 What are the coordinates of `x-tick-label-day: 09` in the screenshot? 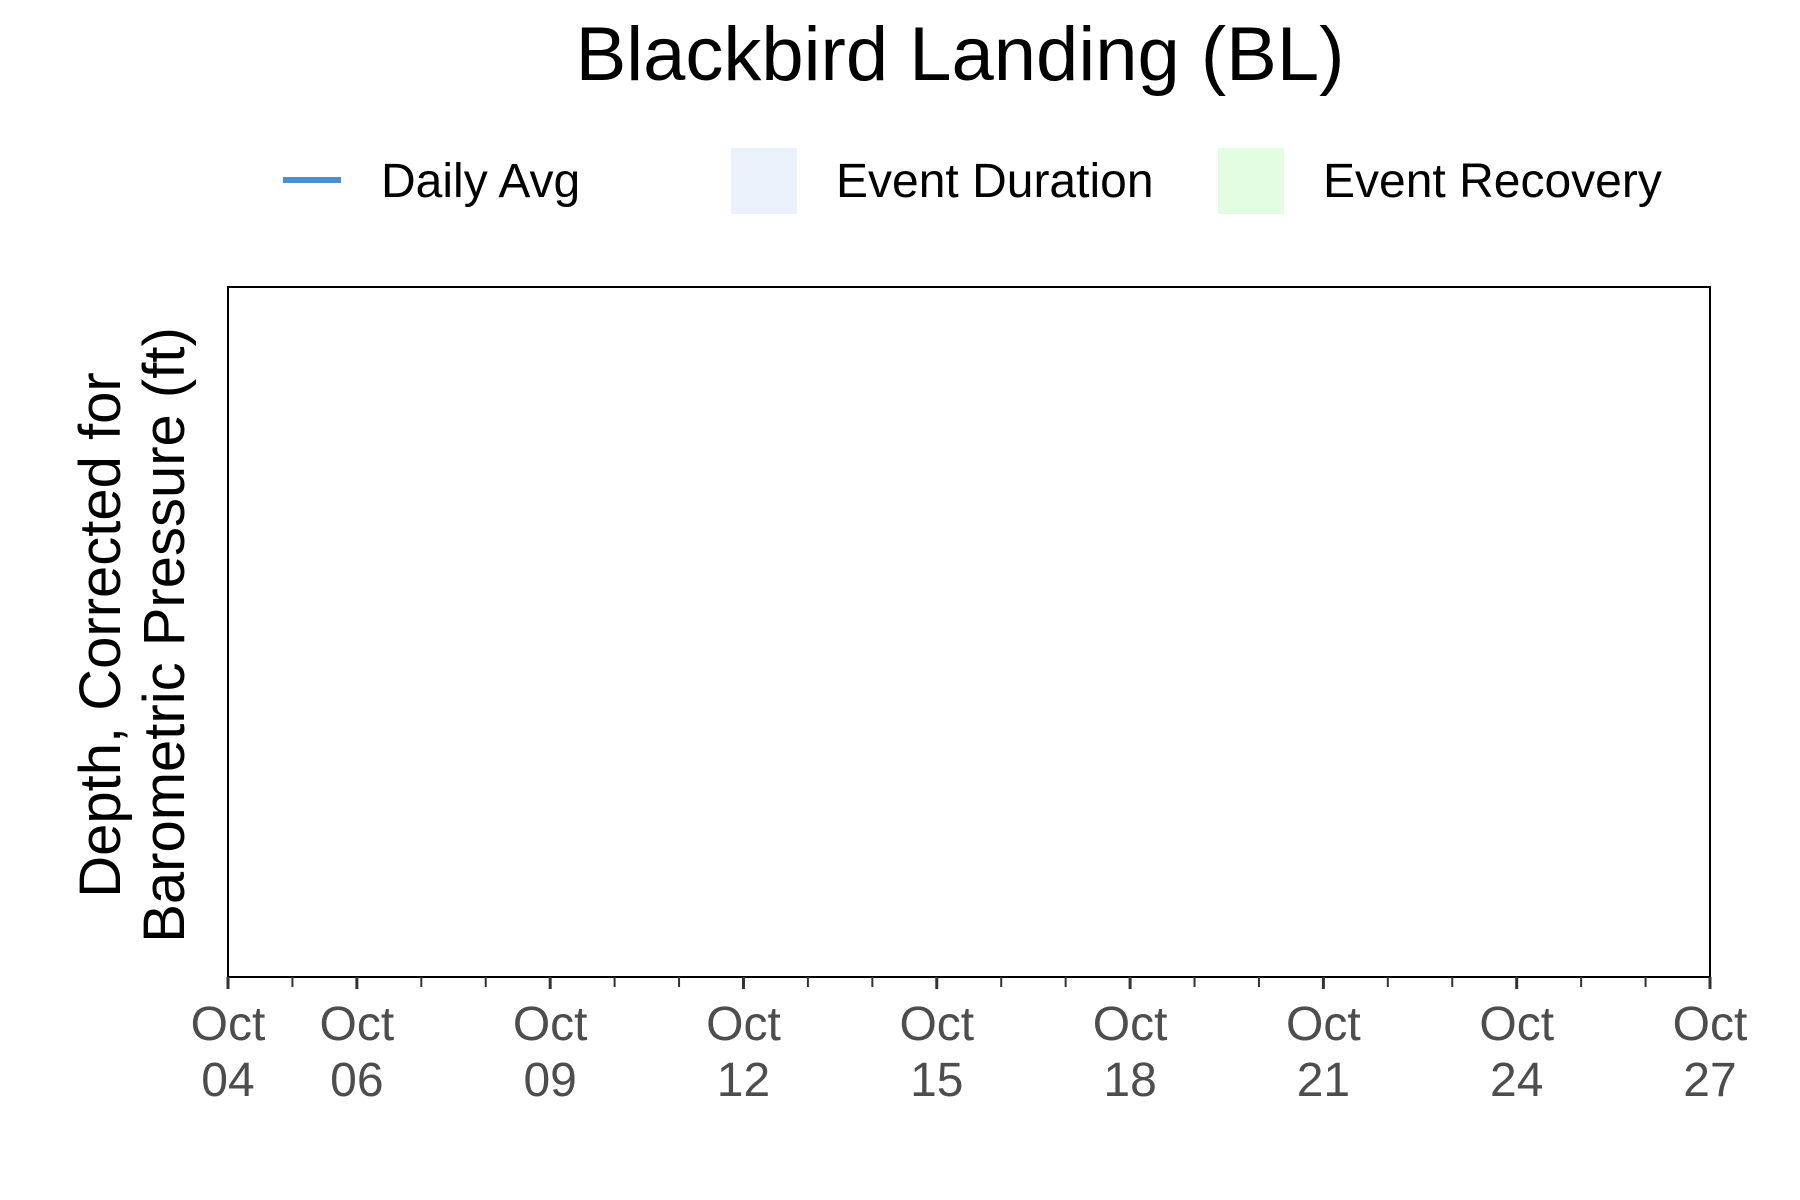 It's located at (549, 1080).